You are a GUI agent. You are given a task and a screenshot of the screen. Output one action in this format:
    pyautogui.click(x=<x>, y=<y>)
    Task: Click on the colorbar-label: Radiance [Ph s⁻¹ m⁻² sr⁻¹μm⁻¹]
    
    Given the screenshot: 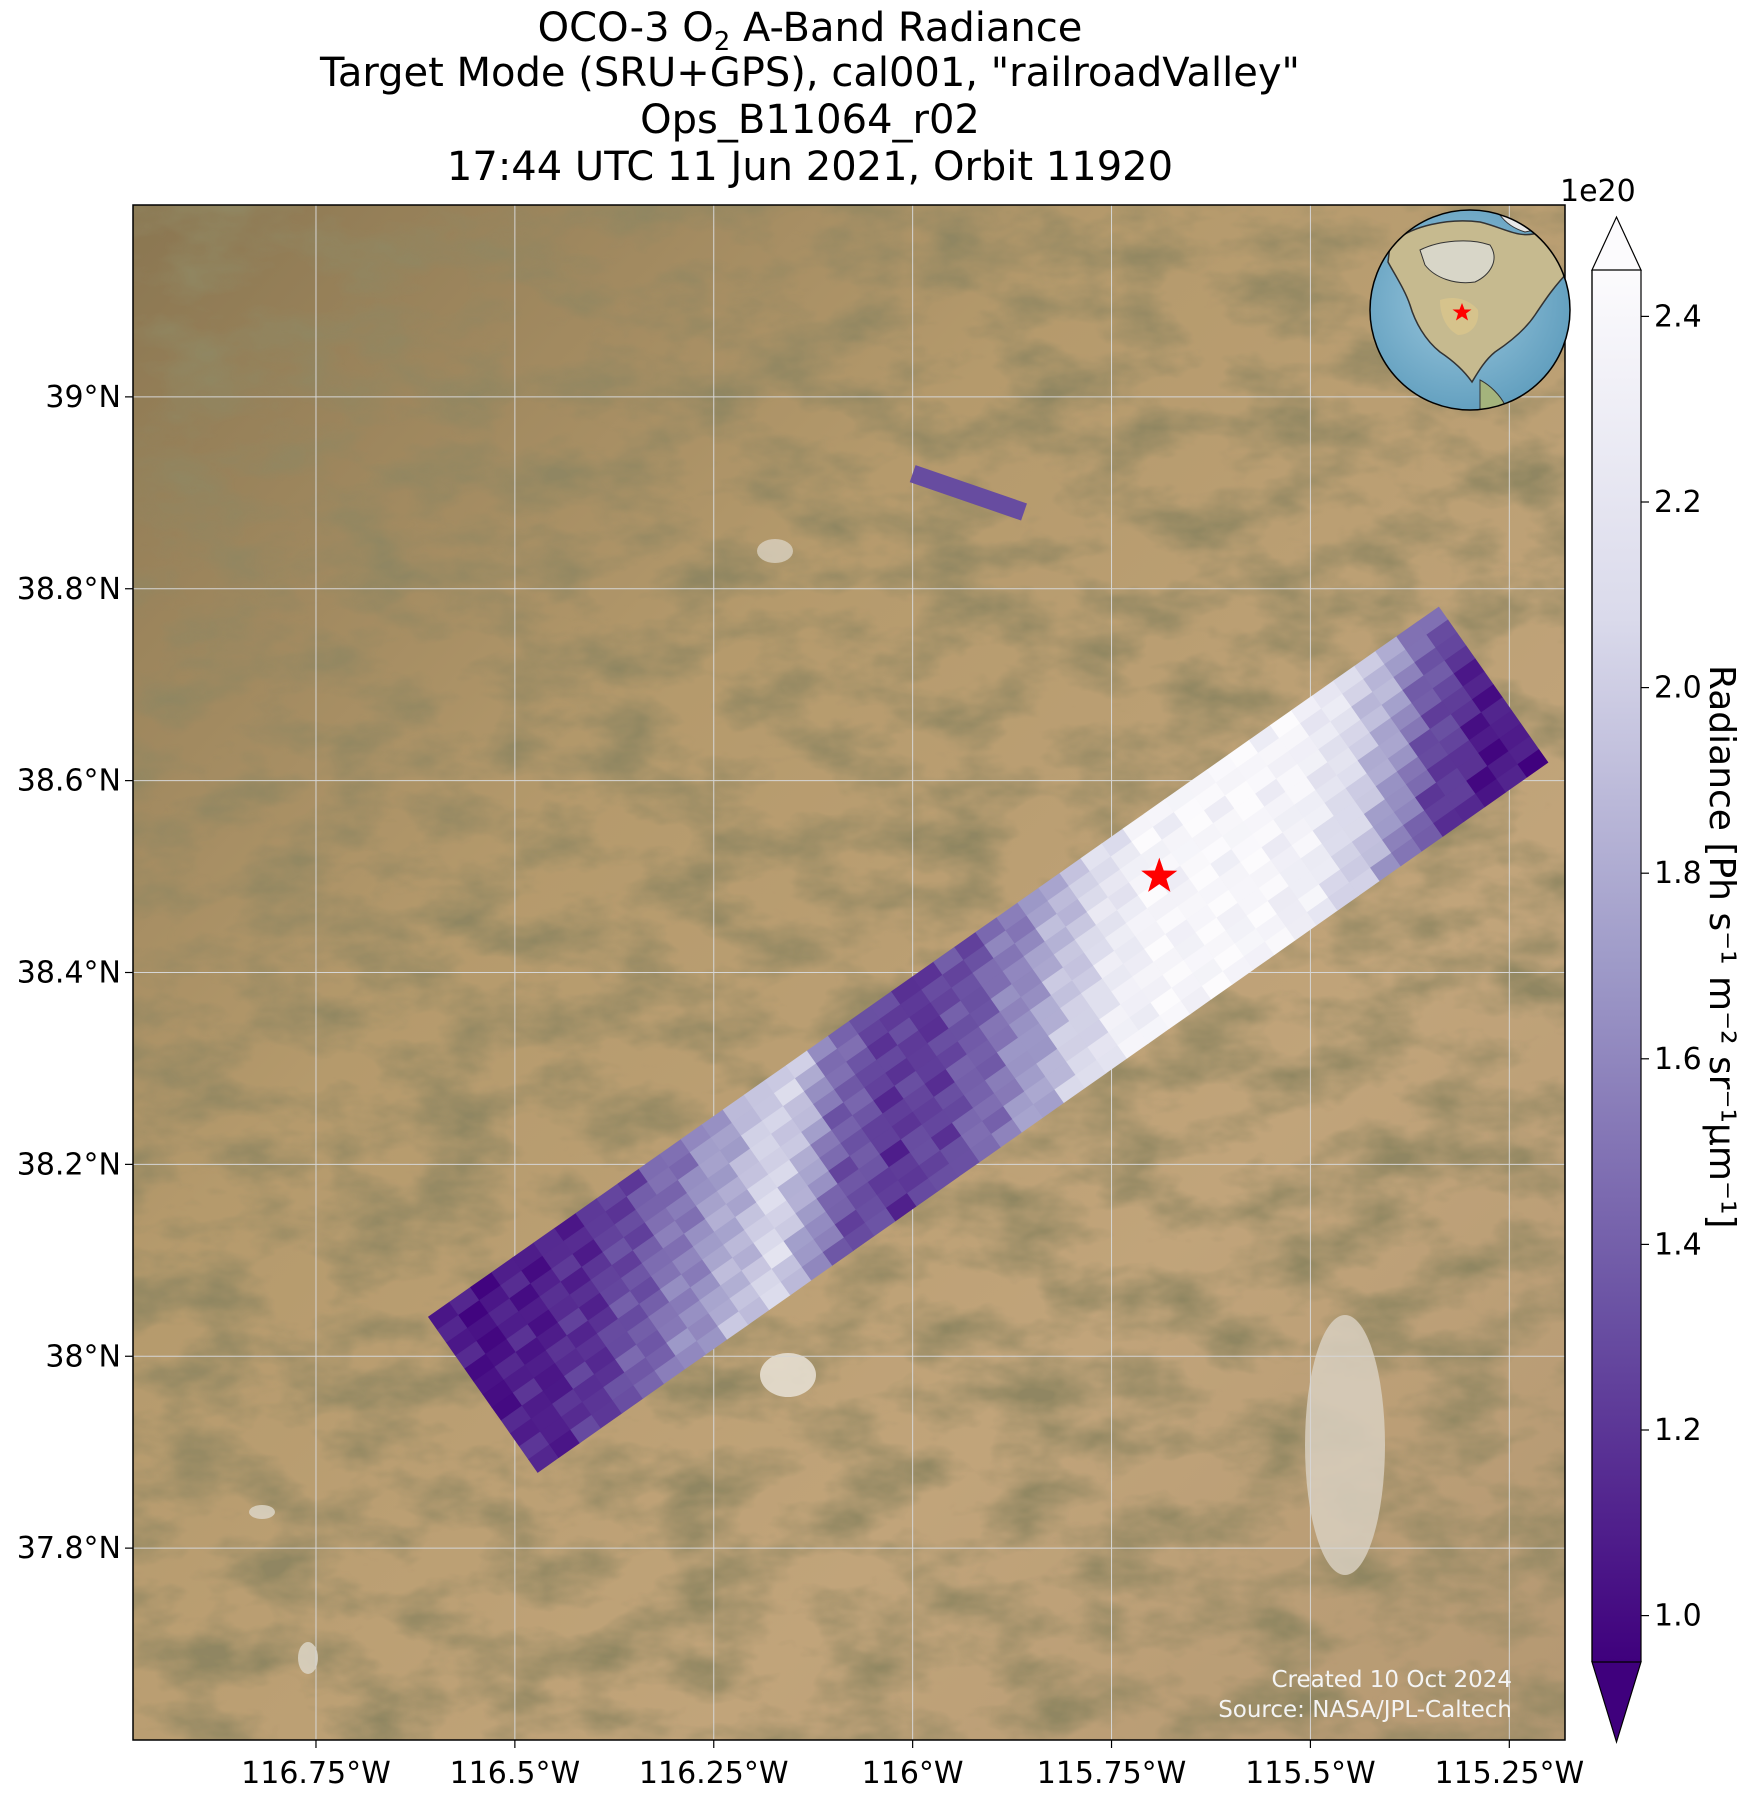 What is the action you would take?
    pyautogui.click(x=1721, y=947)
    